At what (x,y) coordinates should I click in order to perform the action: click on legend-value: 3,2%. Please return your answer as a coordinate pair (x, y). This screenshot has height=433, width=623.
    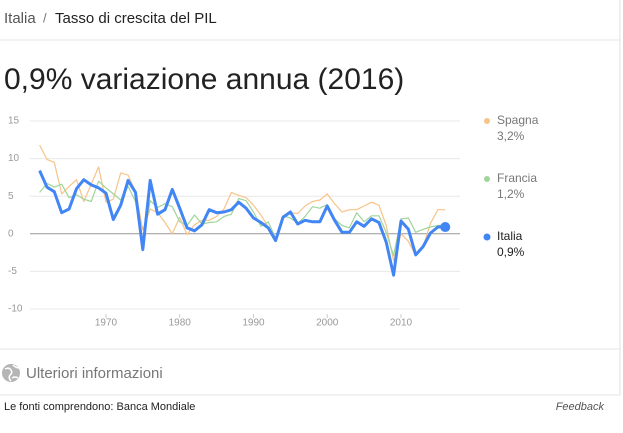
    Looking at the image, I should click on (511, 136).